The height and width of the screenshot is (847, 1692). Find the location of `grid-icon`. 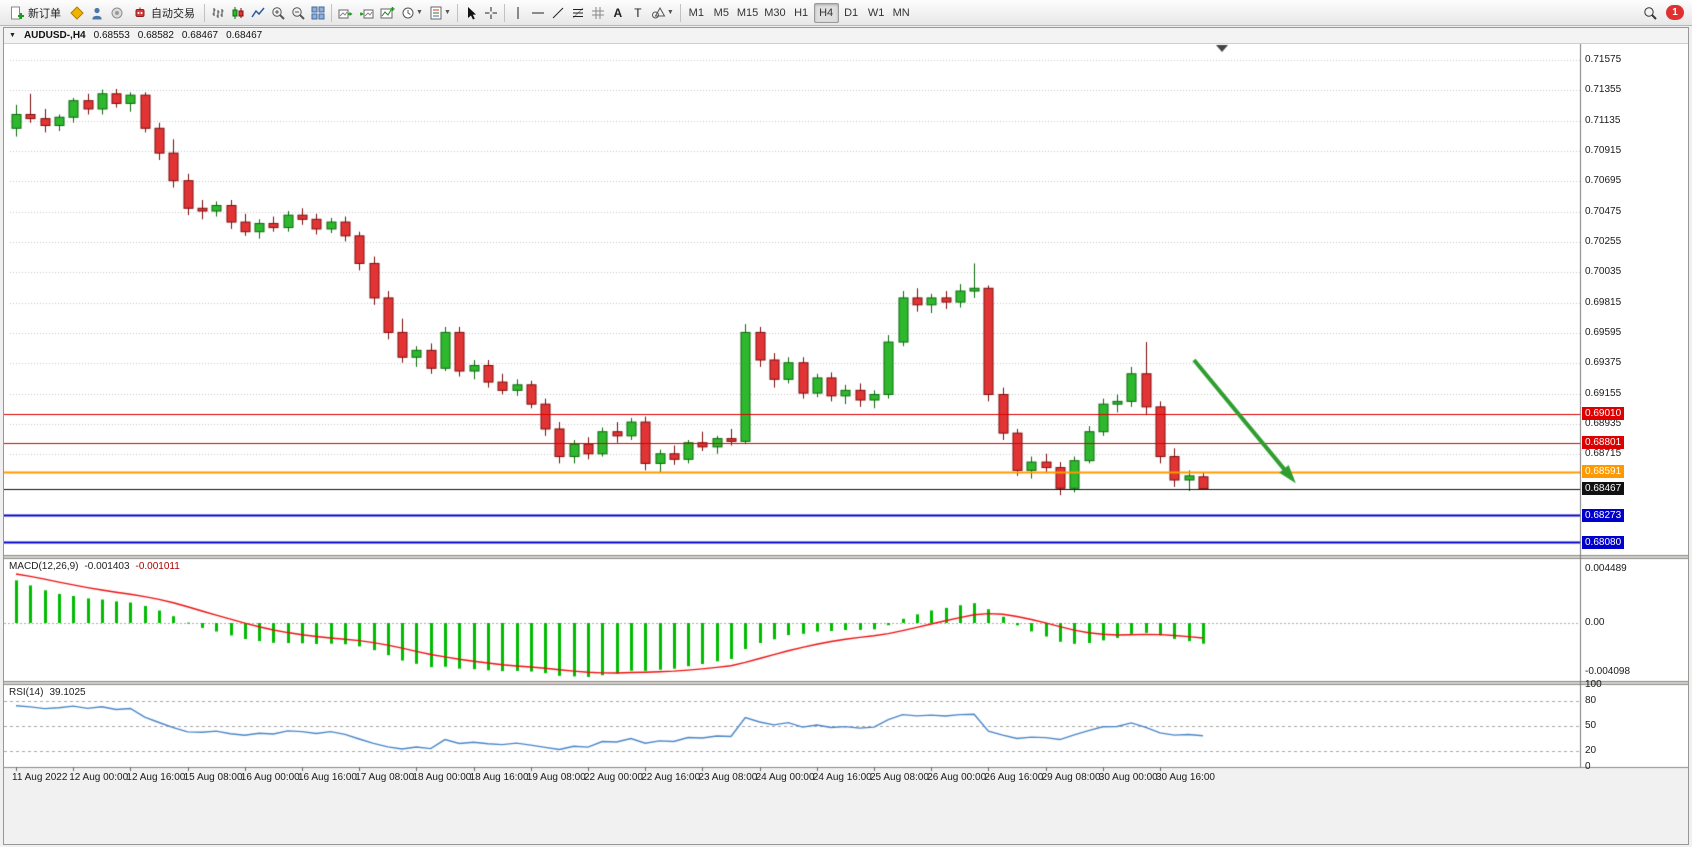

grid-icon is located at coordinates (597, 12).